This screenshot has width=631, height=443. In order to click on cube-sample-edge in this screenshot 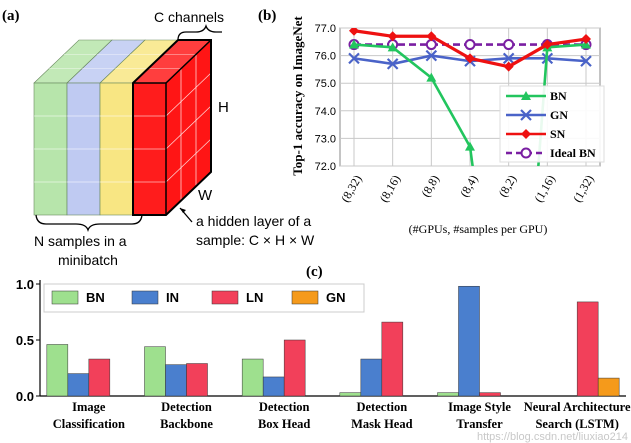, I will do `click(188, 61)`.